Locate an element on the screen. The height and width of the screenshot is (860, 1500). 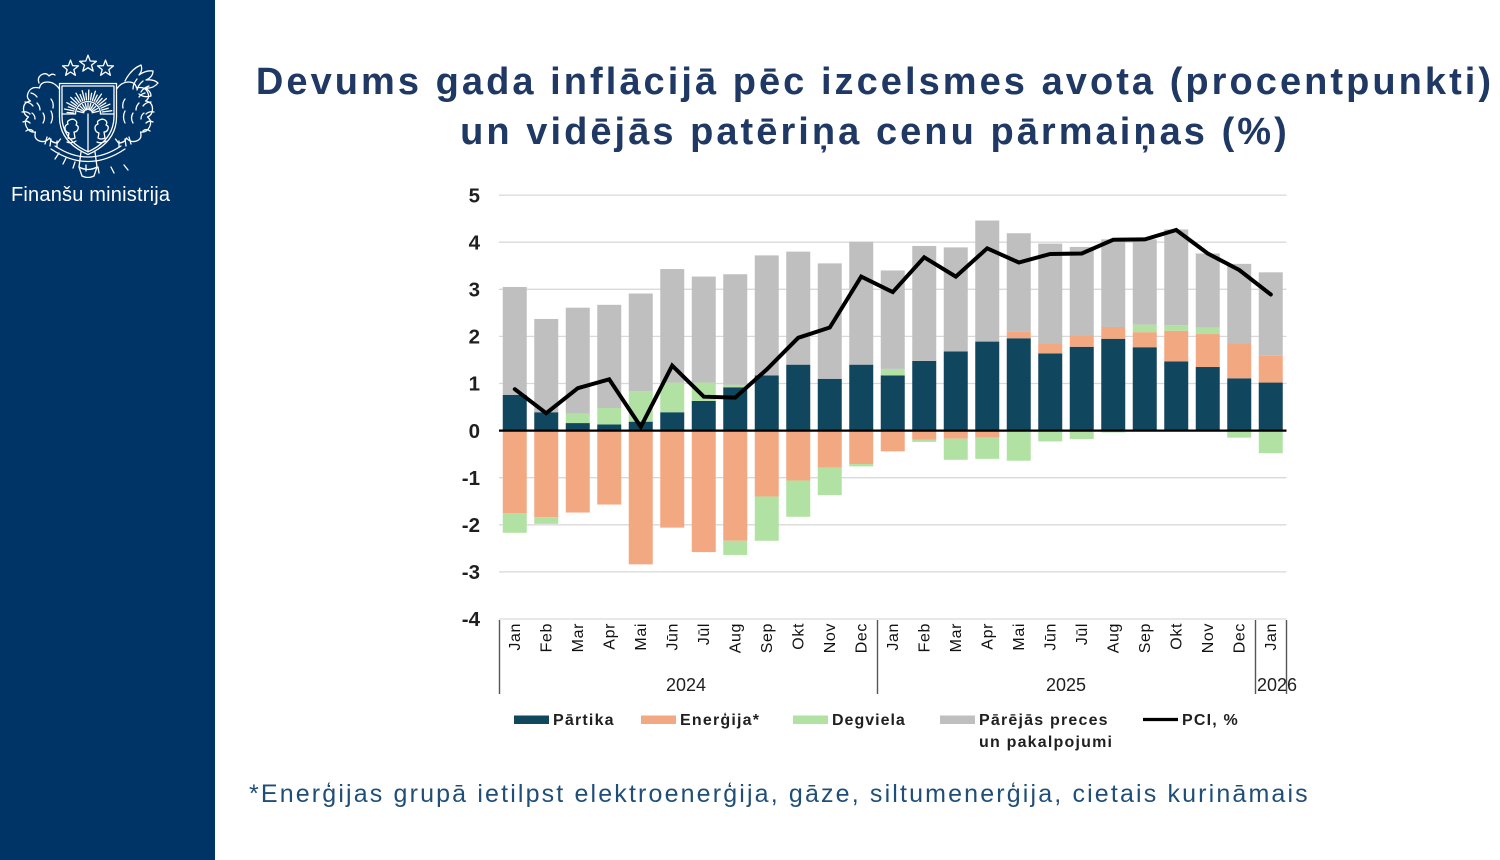
svg-text: 2026 is located at coordinates (1277, 685).